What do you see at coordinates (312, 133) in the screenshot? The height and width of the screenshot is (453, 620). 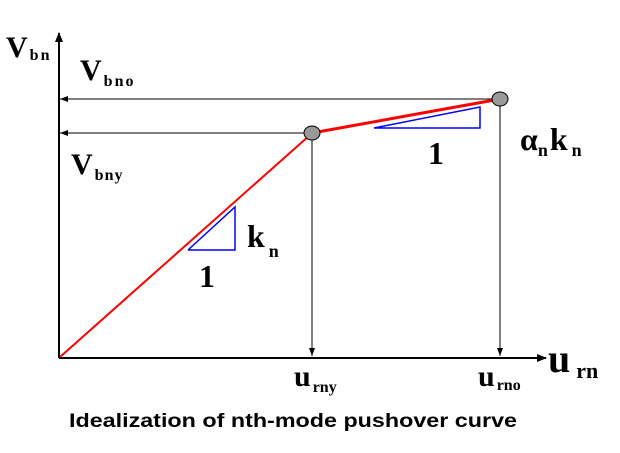 I see `yield-point` at bounding box center [312, 133].